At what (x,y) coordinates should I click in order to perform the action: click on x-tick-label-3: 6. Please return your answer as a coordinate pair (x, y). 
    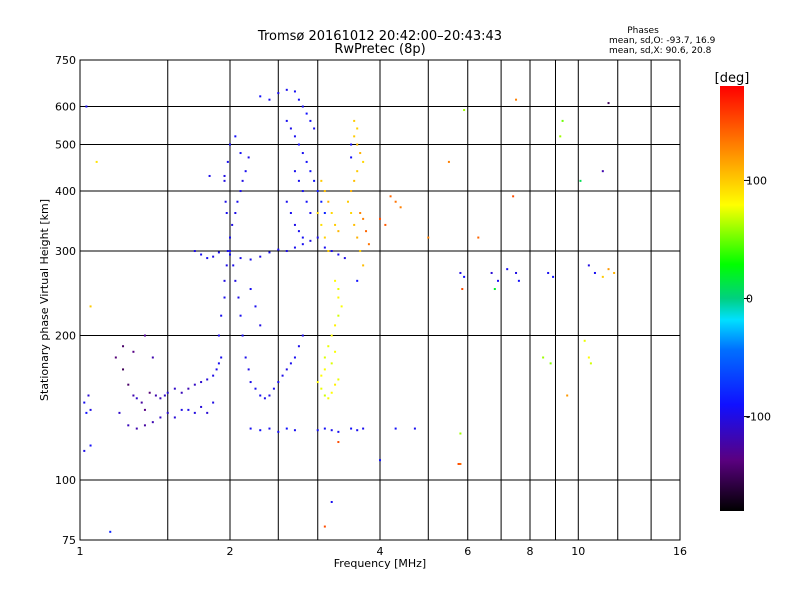
    Looking at the image, I should click on (467, 551).